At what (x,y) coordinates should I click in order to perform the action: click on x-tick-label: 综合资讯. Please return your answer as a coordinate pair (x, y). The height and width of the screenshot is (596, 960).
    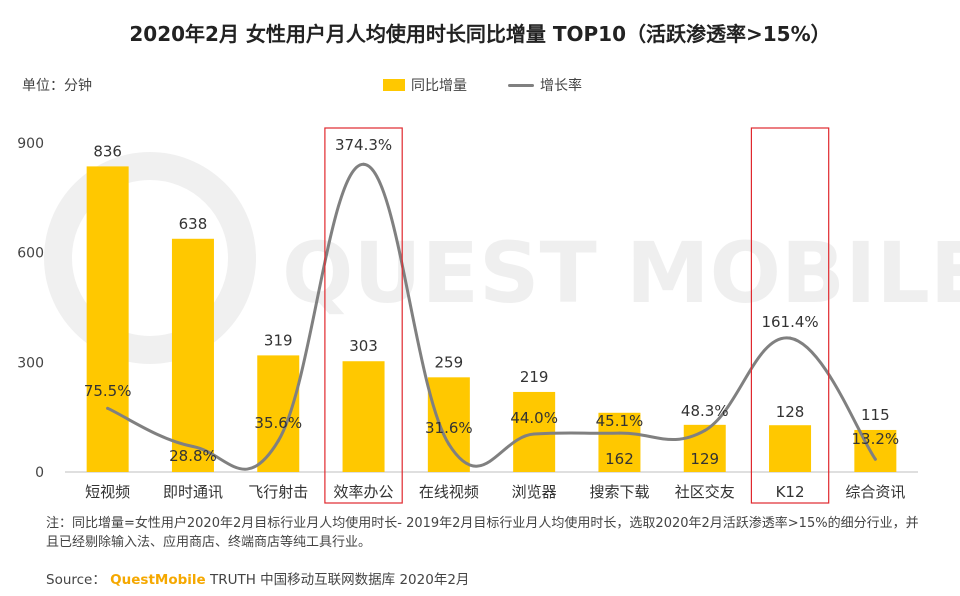
    Looking at the image, I should click on (875, 492).